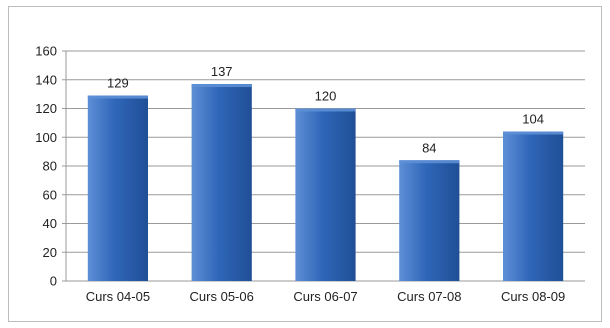 The width and height of the screenshot is (610, 328). What do you see at coordinates (429, 296) in the screenshot?
I see `x-tick-label-4: Curs 07-08` at bounding box center [429, 296].